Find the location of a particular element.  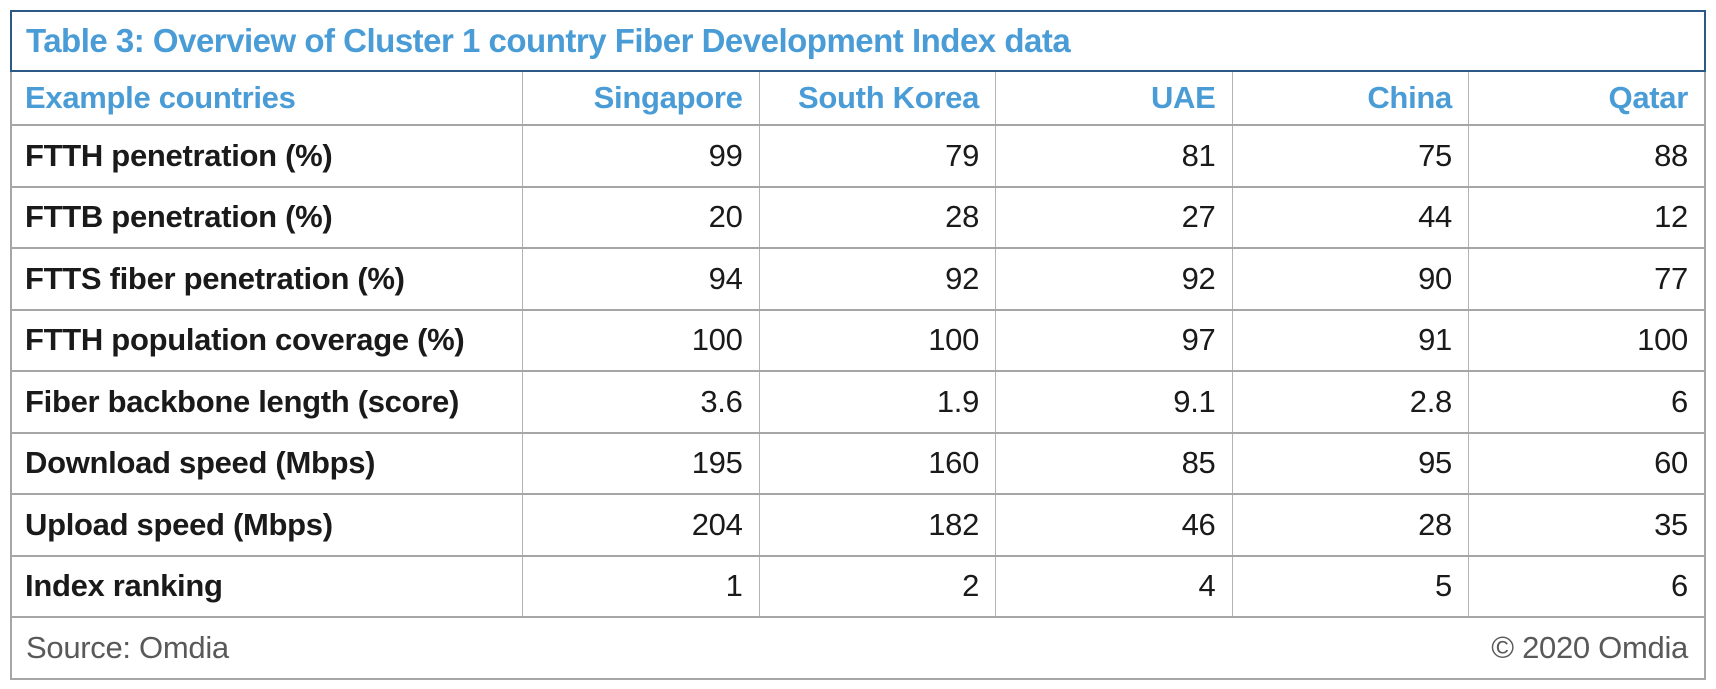

source-text: Source: Omdia is located at coordinates (127, 647).